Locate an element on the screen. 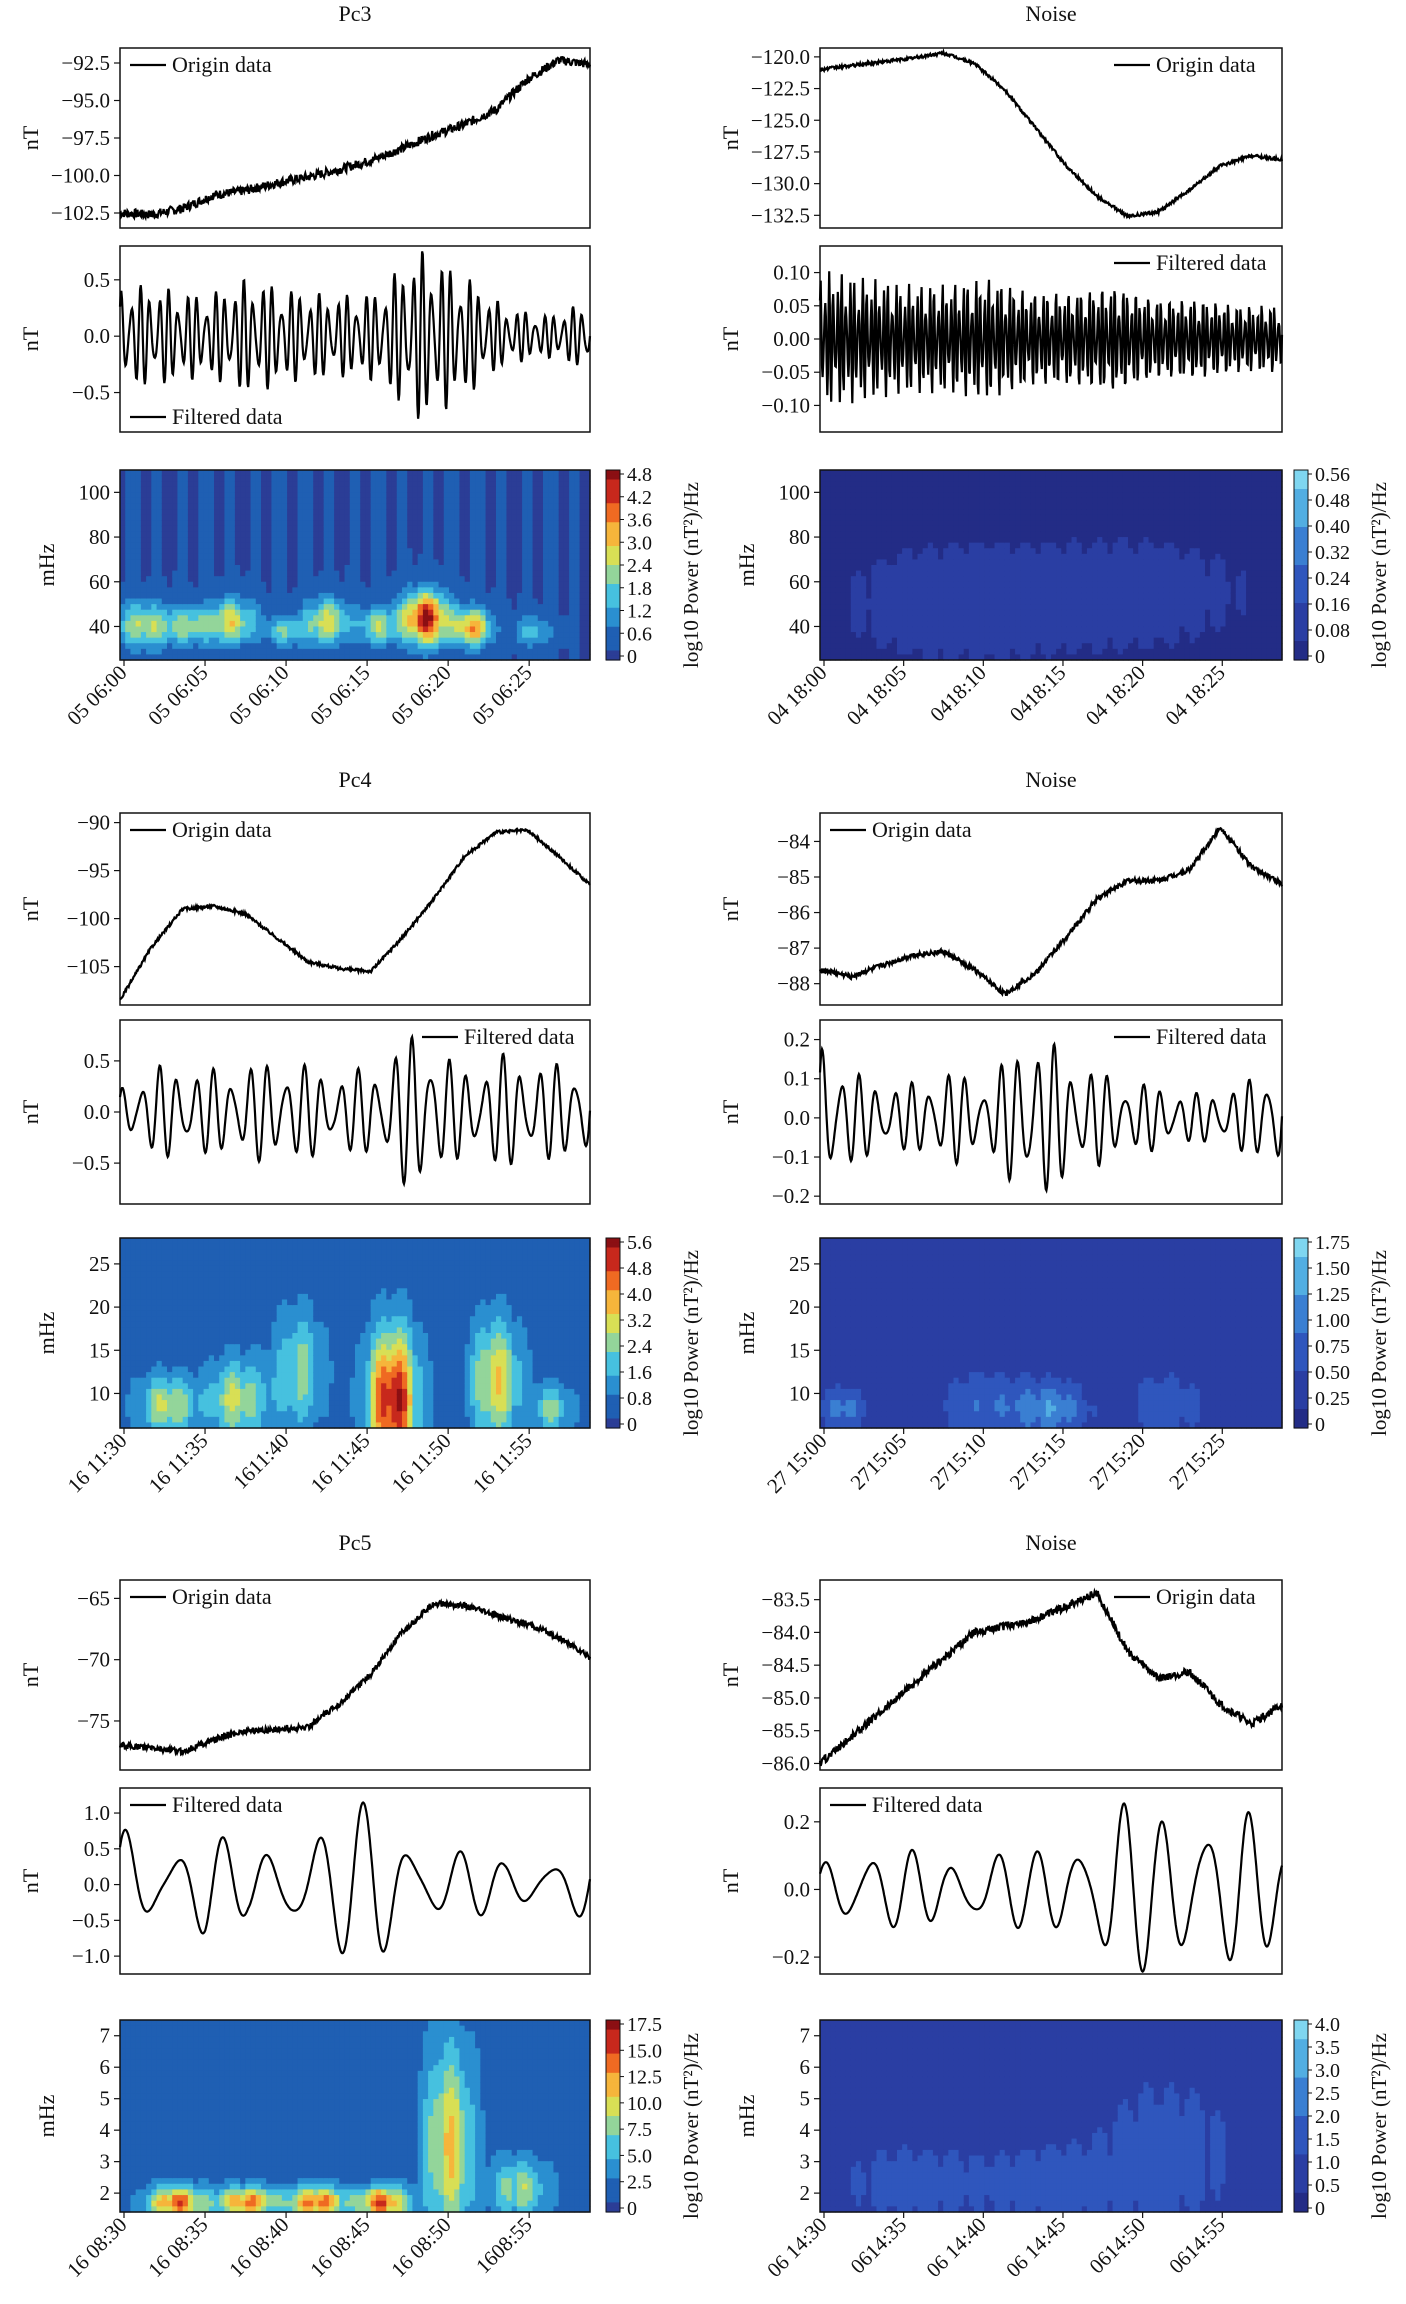 The height and width of the screenshot is (2304, 1406). y-tick-label: −125.0 is located at coordinates (780, 120).